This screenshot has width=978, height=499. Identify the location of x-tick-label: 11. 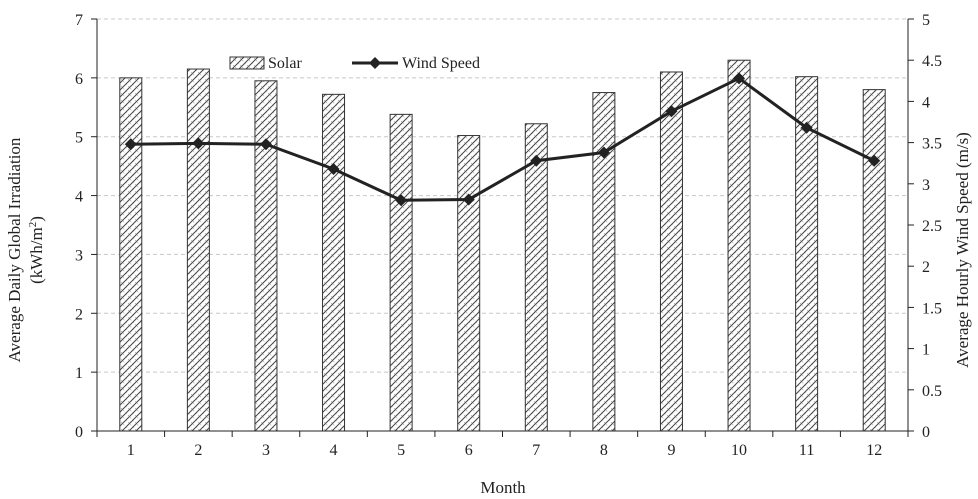
(806, 450).